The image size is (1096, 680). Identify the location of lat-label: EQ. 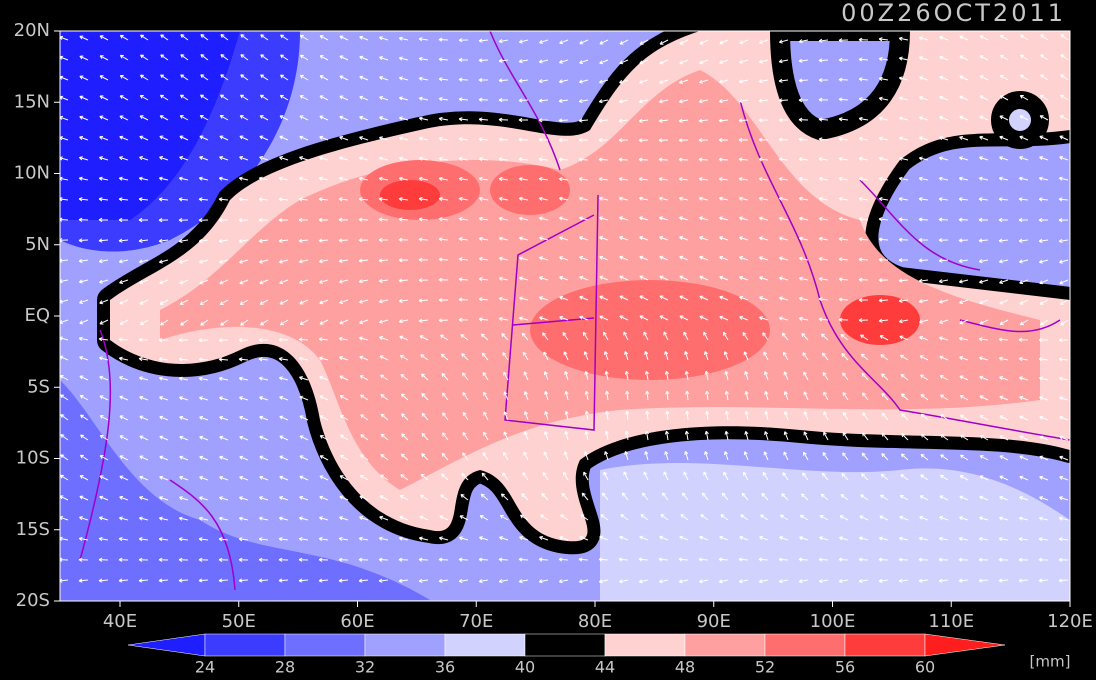
(37, 315).